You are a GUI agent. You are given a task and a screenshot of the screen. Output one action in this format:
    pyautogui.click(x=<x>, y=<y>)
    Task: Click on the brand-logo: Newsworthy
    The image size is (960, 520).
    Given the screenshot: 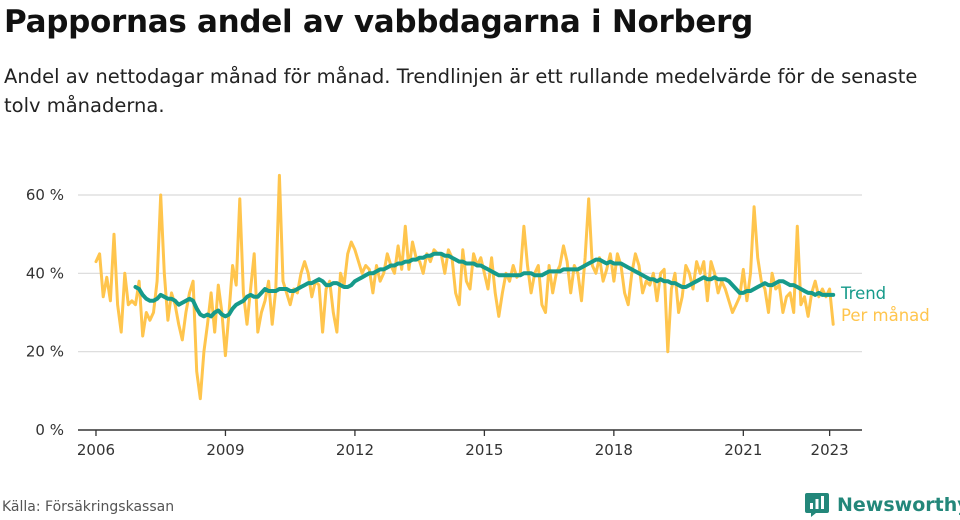 What is the action you would take?
    pyautogui.click(x=882, y=505)
    